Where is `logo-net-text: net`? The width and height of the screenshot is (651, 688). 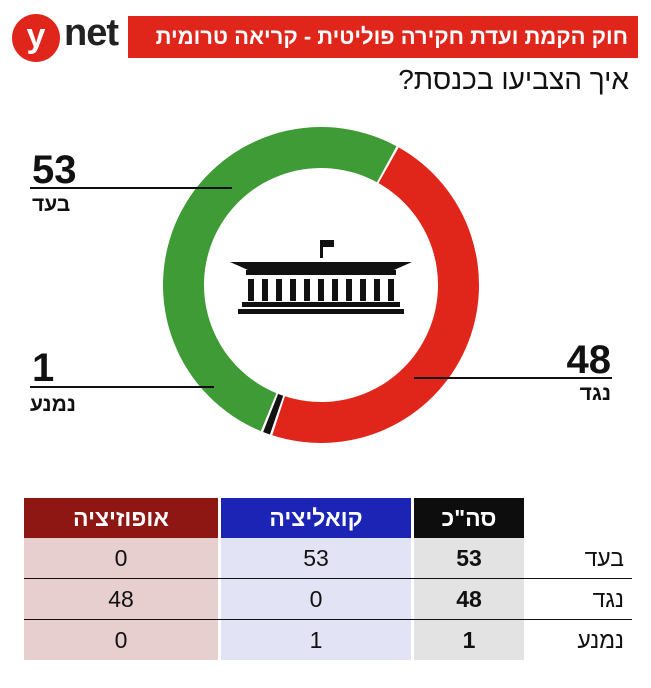
logo-net-text: net is located at coordinates (91, 33).